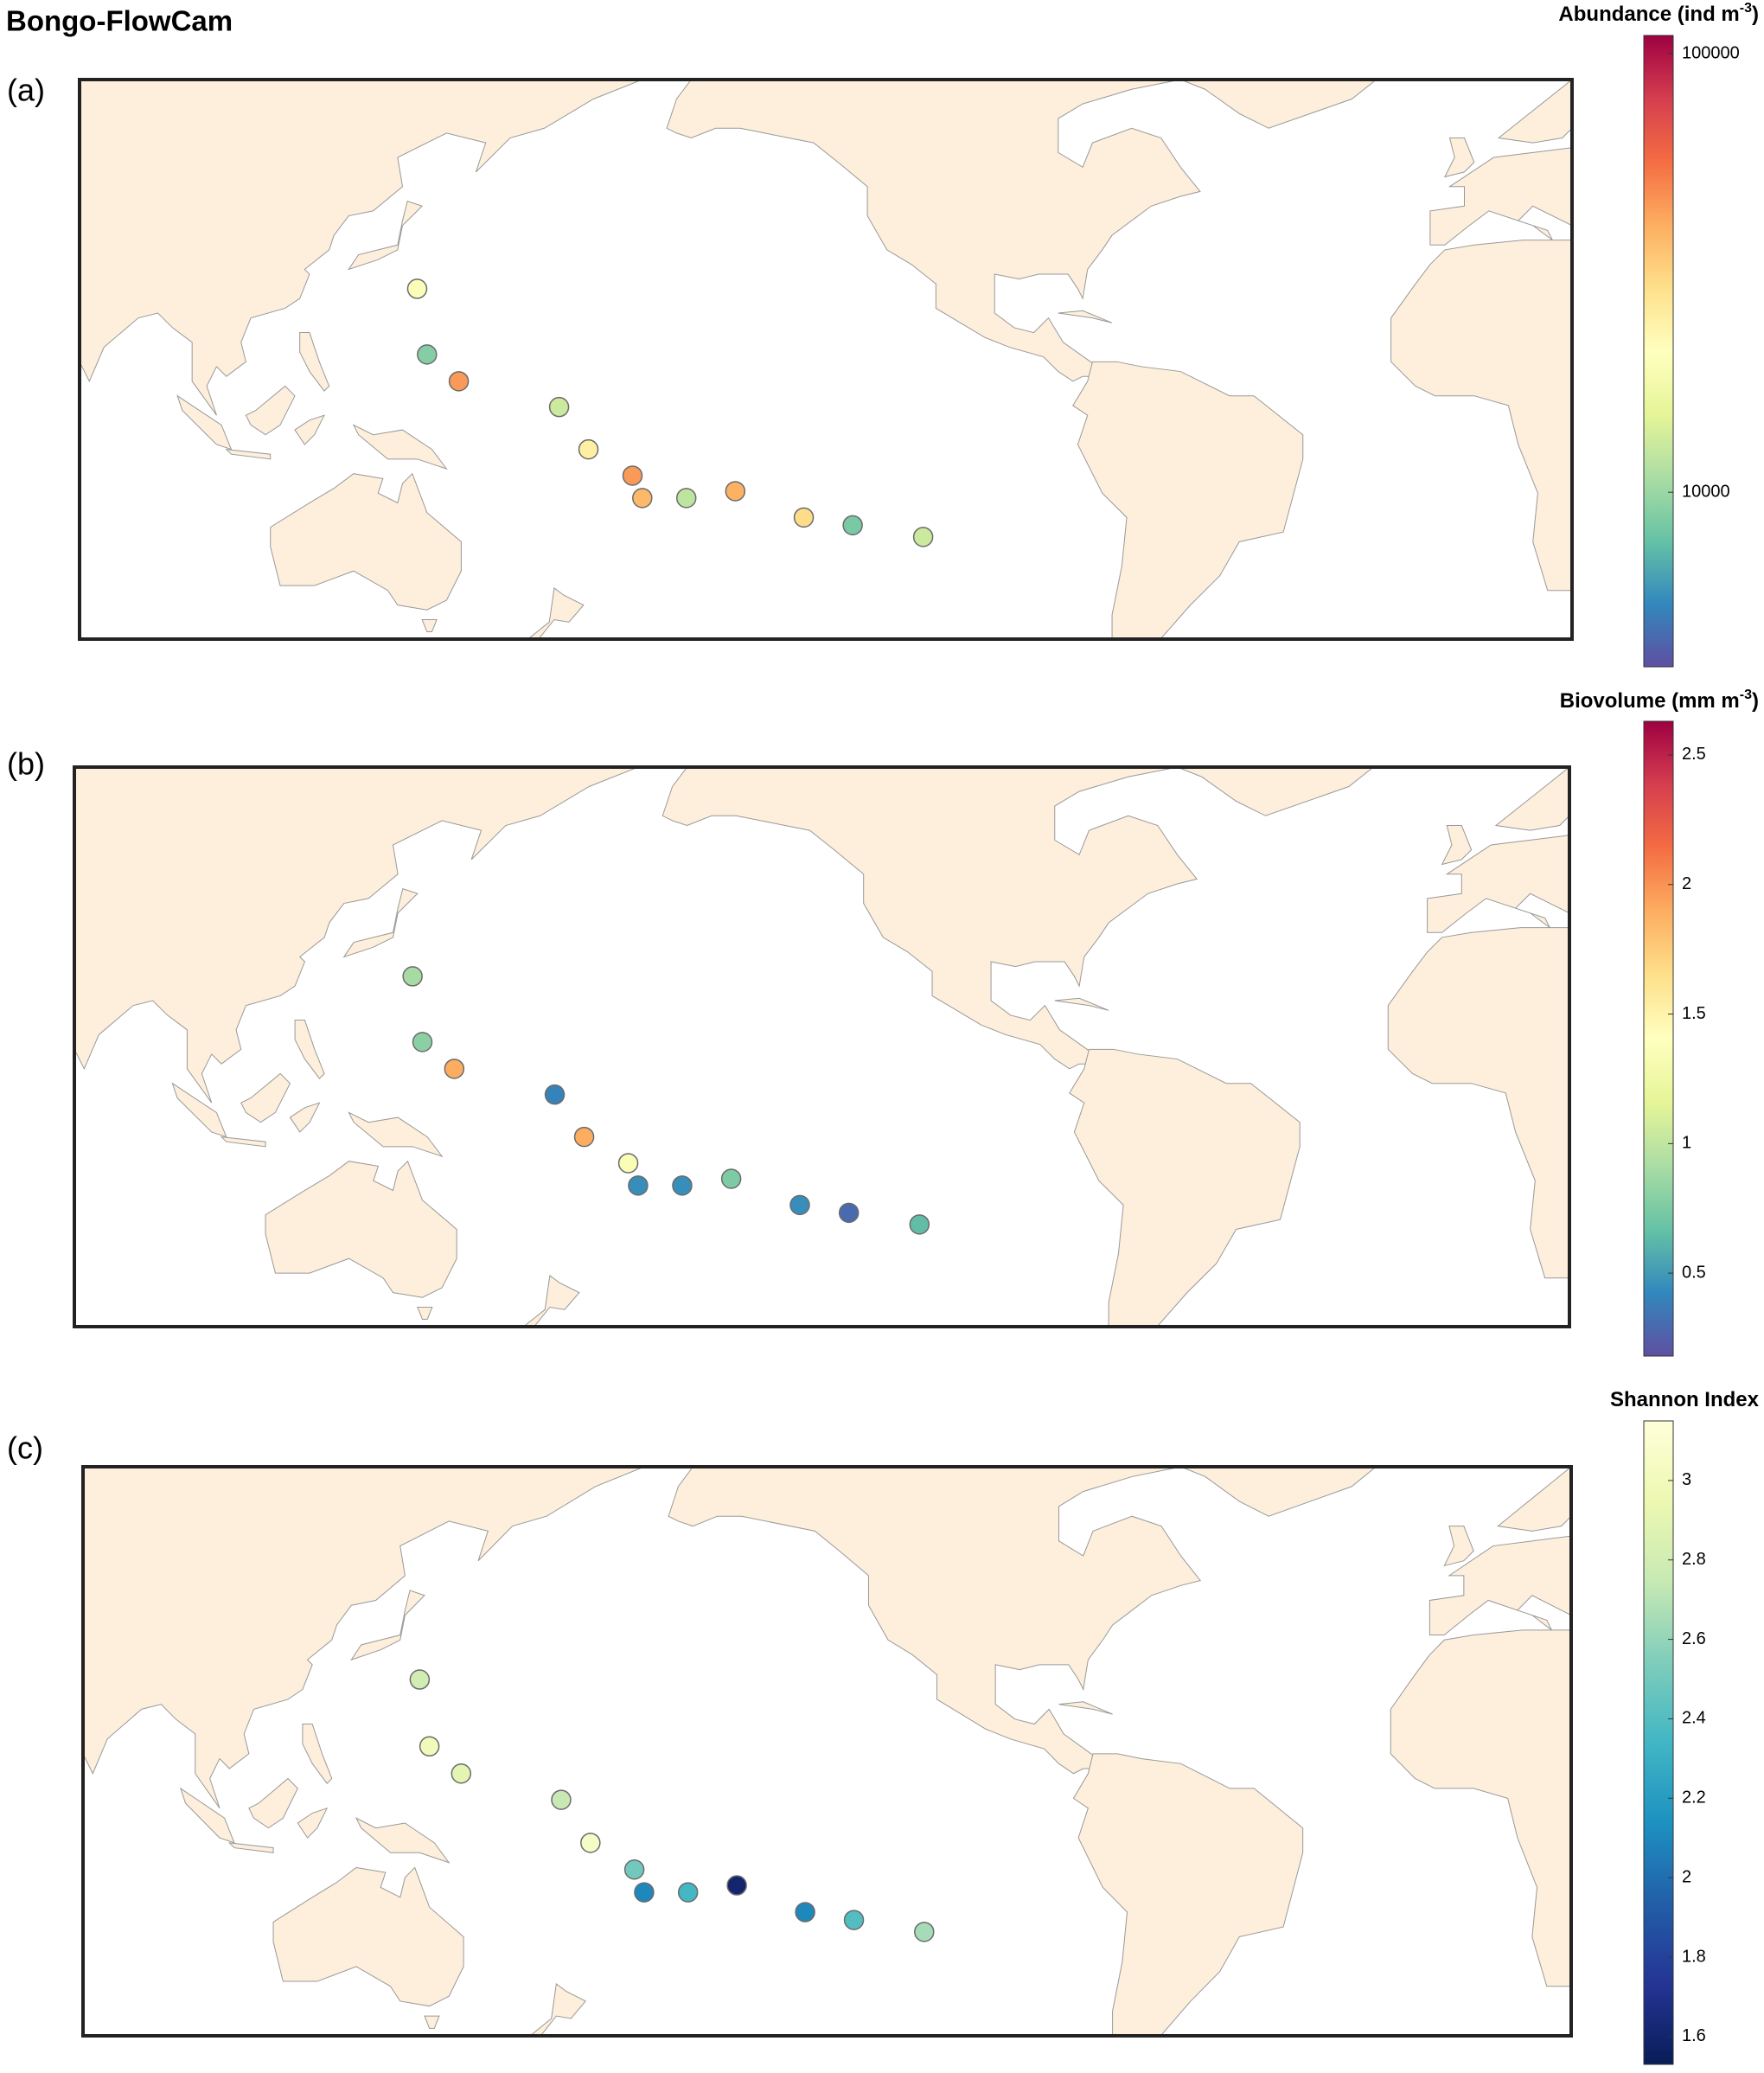 This screenshot has height=2073, width=1764. Describe the element at coordinates (1686, 1479) in the screenshot. I see `colorbar-tick-label: 3` at that location.